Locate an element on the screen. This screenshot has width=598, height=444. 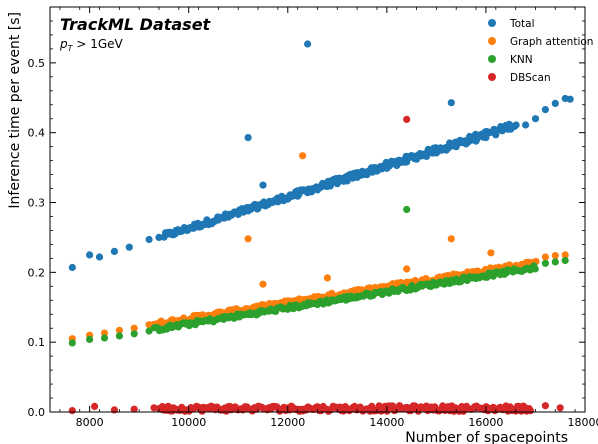
x-tick-label: 10000 is located at coordinates (188, 422).